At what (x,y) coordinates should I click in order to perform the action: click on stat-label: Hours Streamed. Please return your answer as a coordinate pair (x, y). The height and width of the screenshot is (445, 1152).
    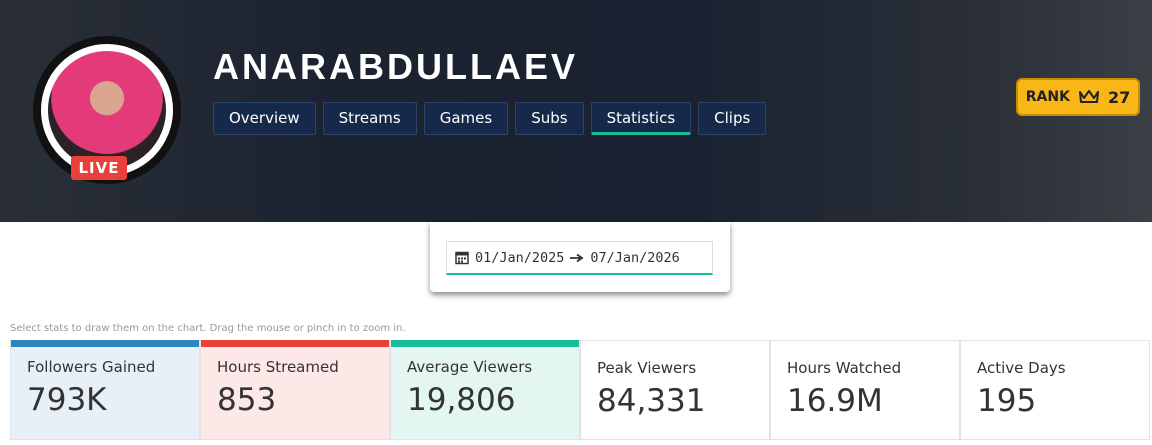
    Looking at the image, I should click on (278, 367).